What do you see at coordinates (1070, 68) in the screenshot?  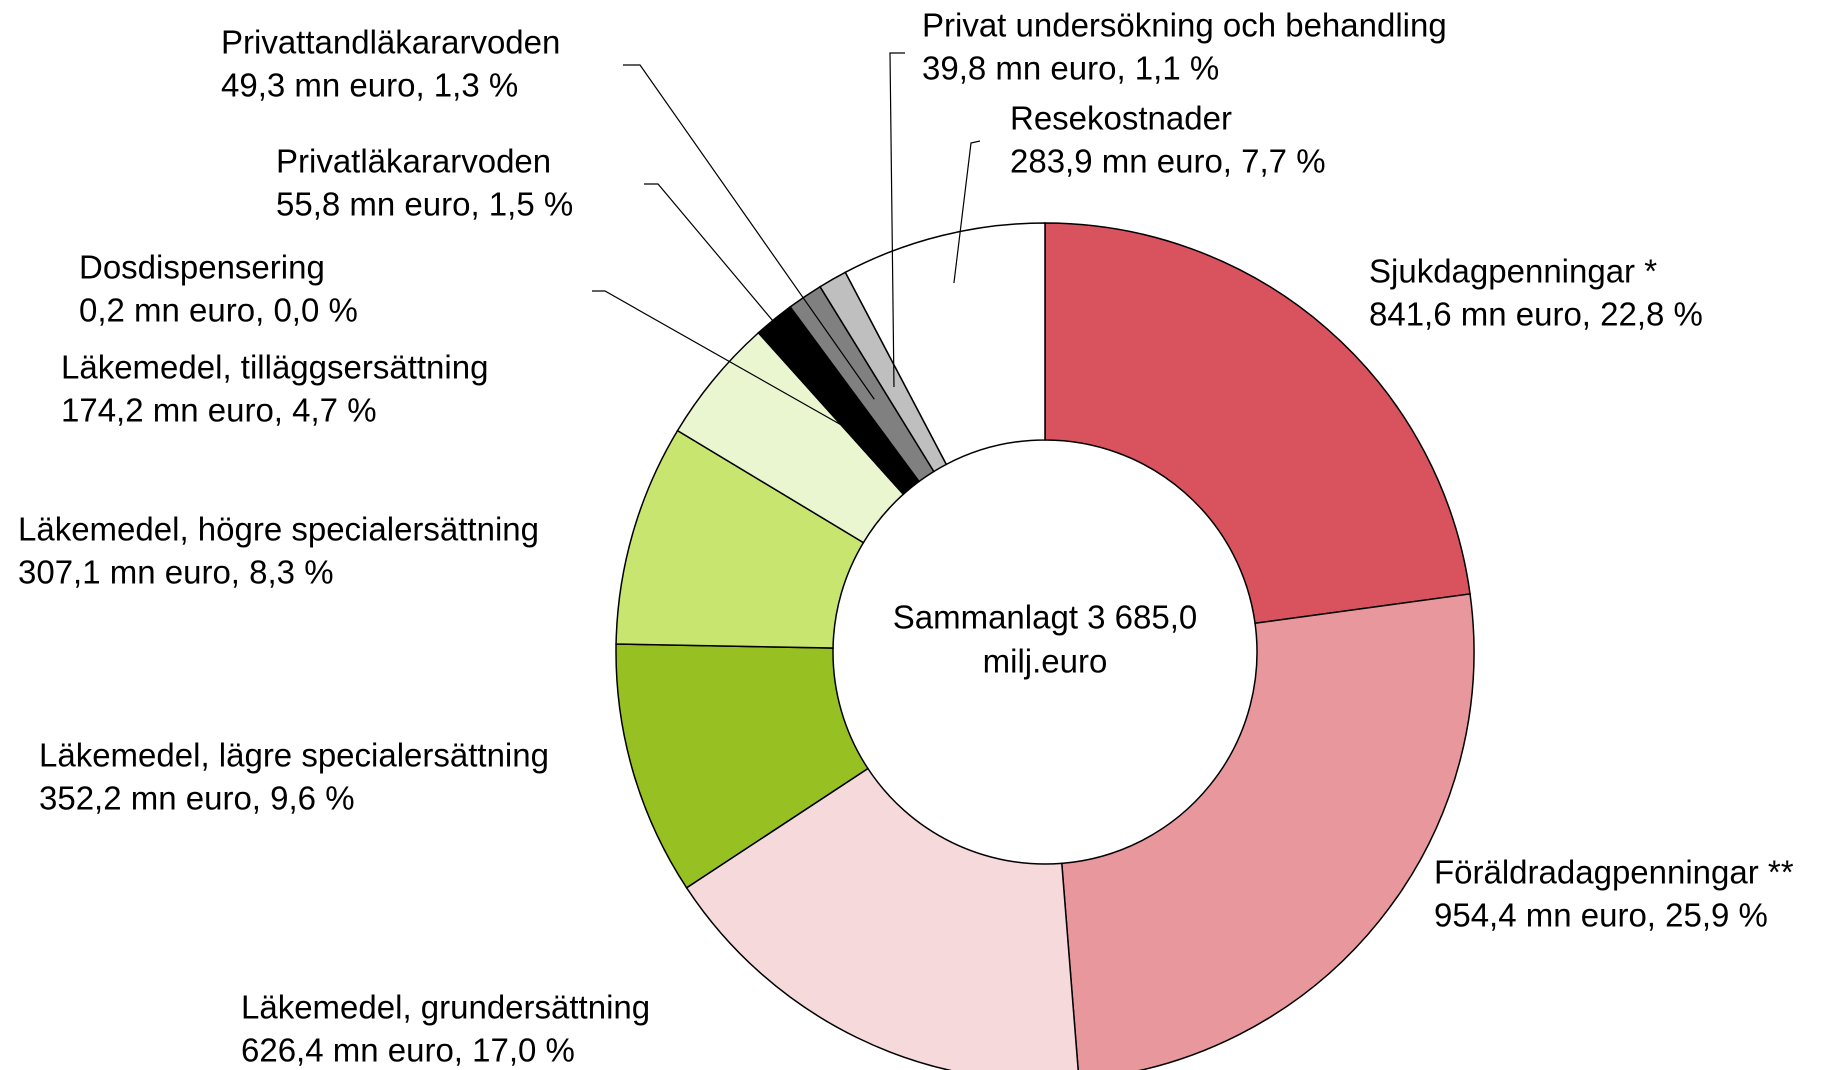 I see `value-label: 39,8 mn euro, 1,1 %` at bounding box center [1070, 68].